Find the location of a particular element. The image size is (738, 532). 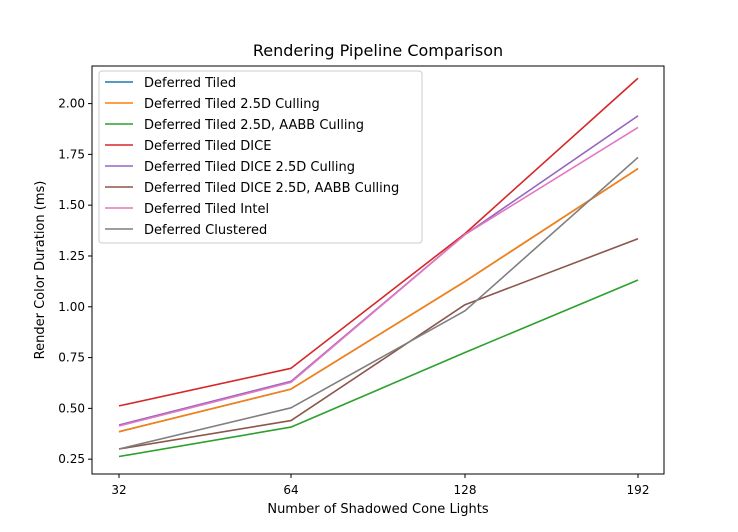

legend-label-8: Deferred Clustered is located at coordinates (205, 230).